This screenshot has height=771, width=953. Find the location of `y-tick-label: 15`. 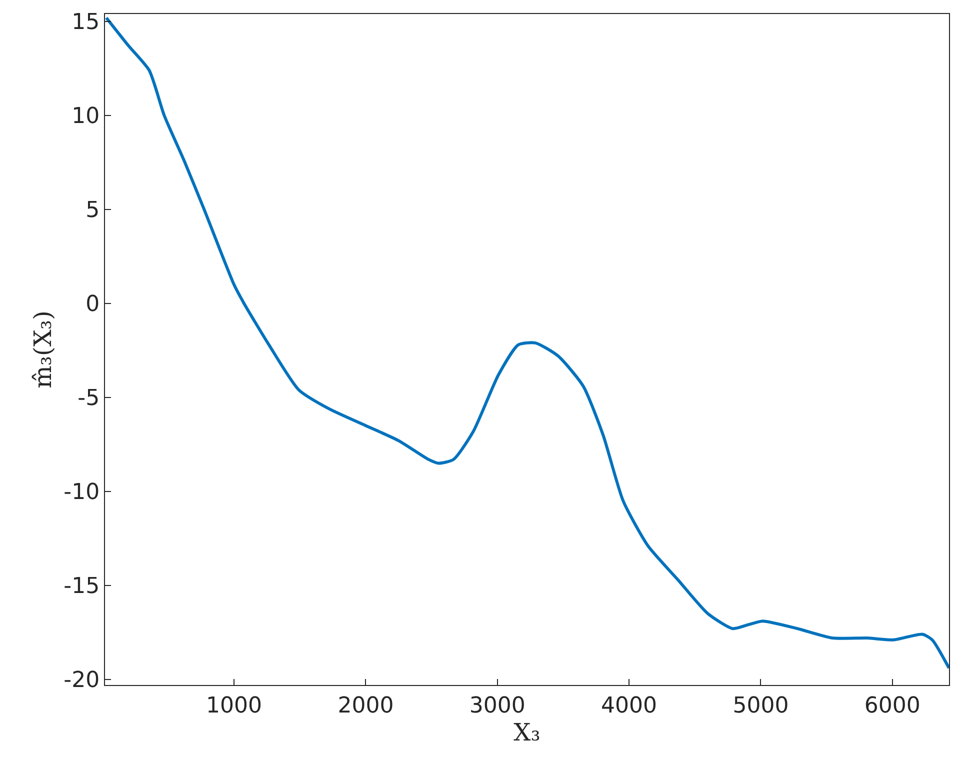

y-tick-label: 15 is located at coordinates (86, 23).